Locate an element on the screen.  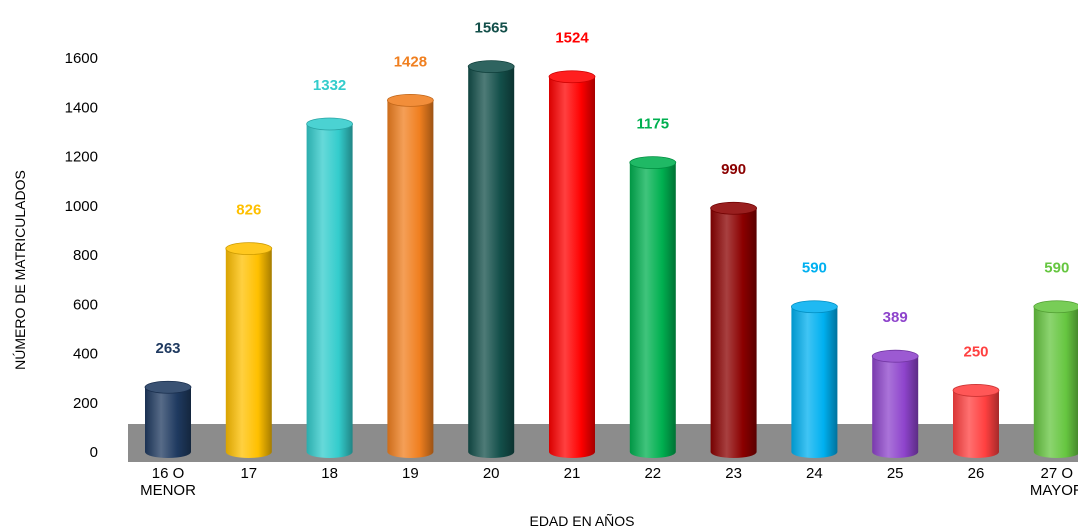
y-axis: 0 200 400 600 800 1000 1200 1400 1600 is located at coordinates (81, 255).